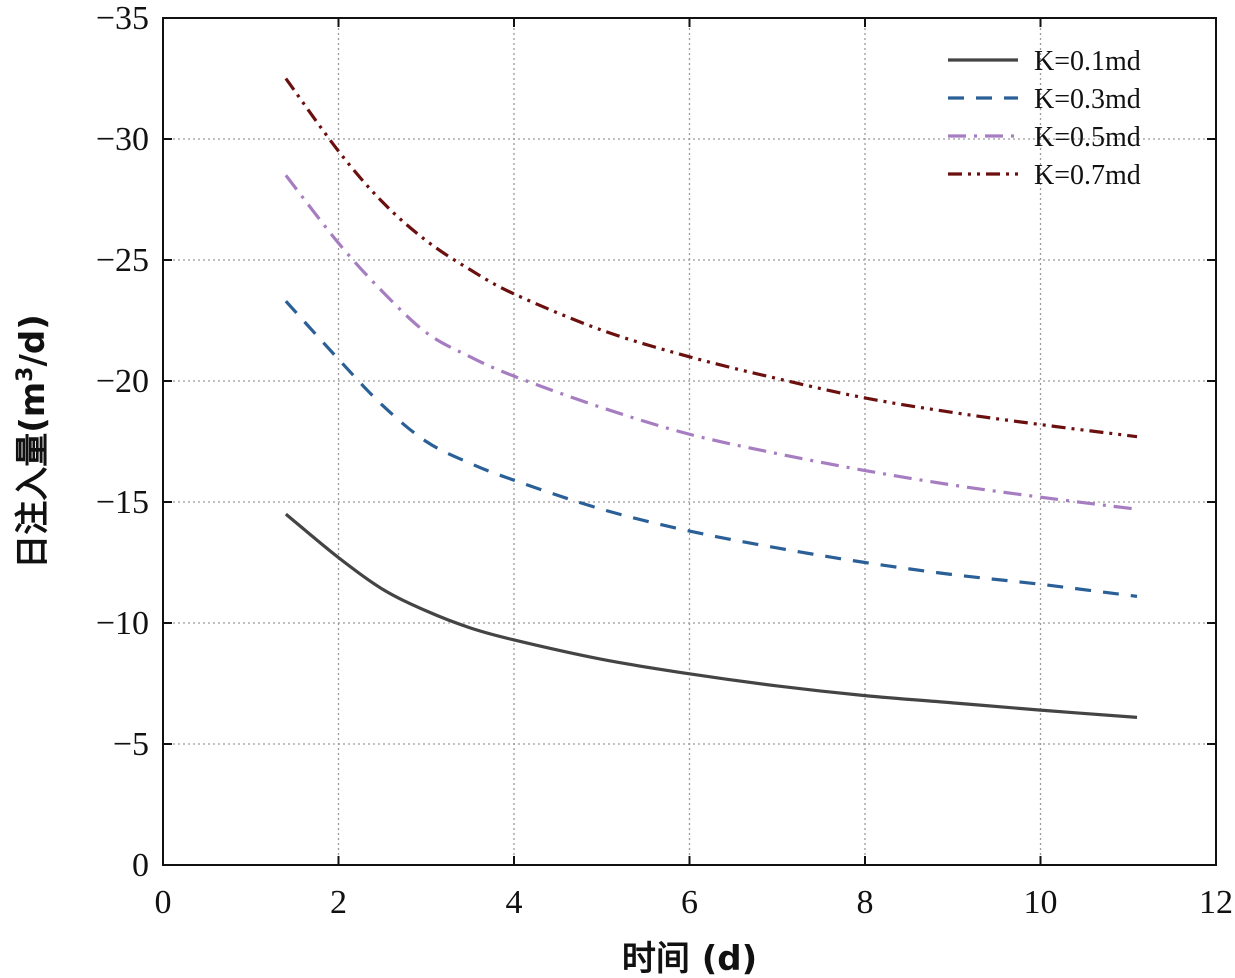 This screenshot has height=978, width=1235. Describe the element at coordinates (1087, 99) in the screenshot. I see `legend-label: K=0.3md` at that location.